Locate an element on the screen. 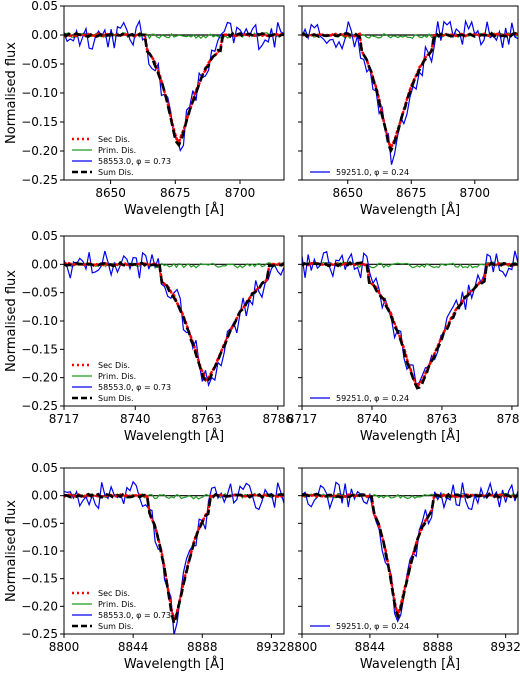  x-tick-label: 8675 is located at coordinates (175, 193).